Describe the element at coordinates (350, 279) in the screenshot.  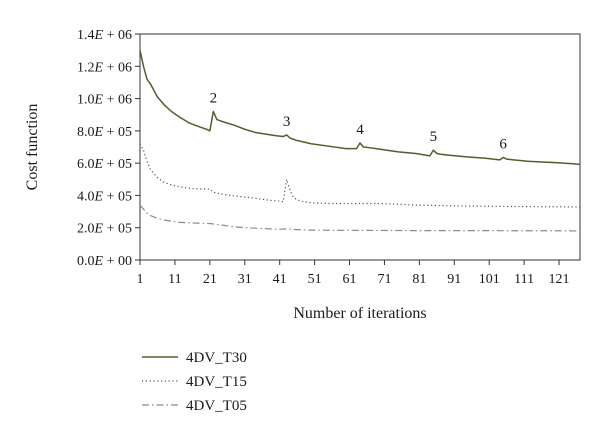
I see `x-tick-label: 61` at that location.